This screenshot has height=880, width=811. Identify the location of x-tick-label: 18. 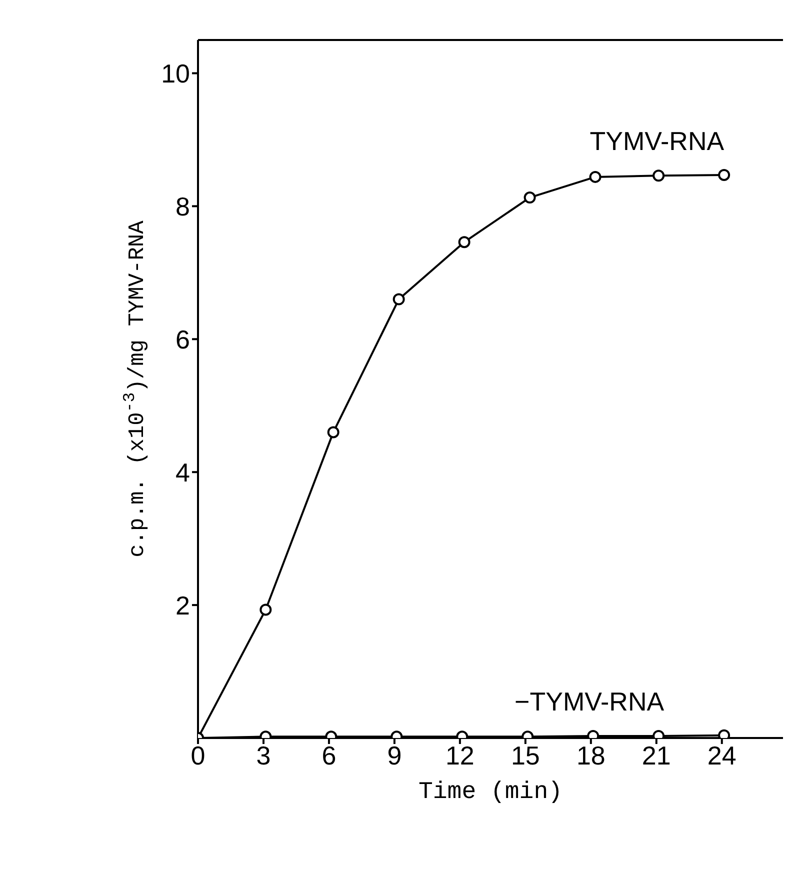
(591, 755).